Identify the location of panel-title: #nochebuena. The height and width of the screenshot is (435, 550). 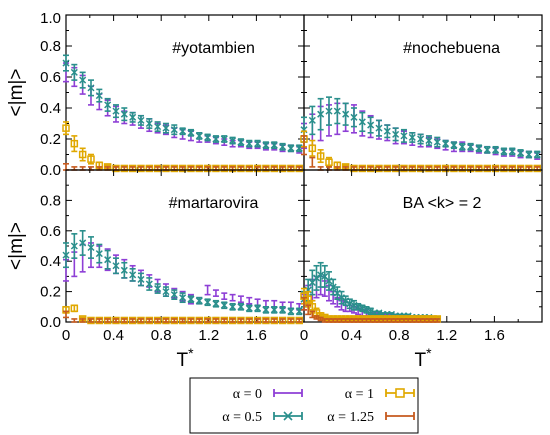
(451, 48).